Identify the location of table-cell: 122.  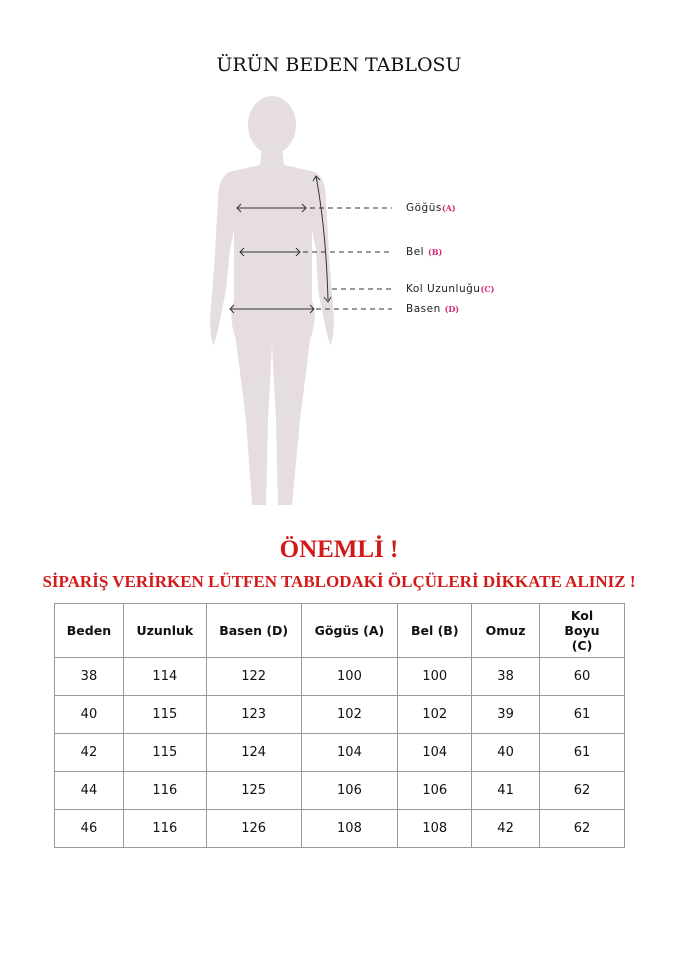
(253, 676).